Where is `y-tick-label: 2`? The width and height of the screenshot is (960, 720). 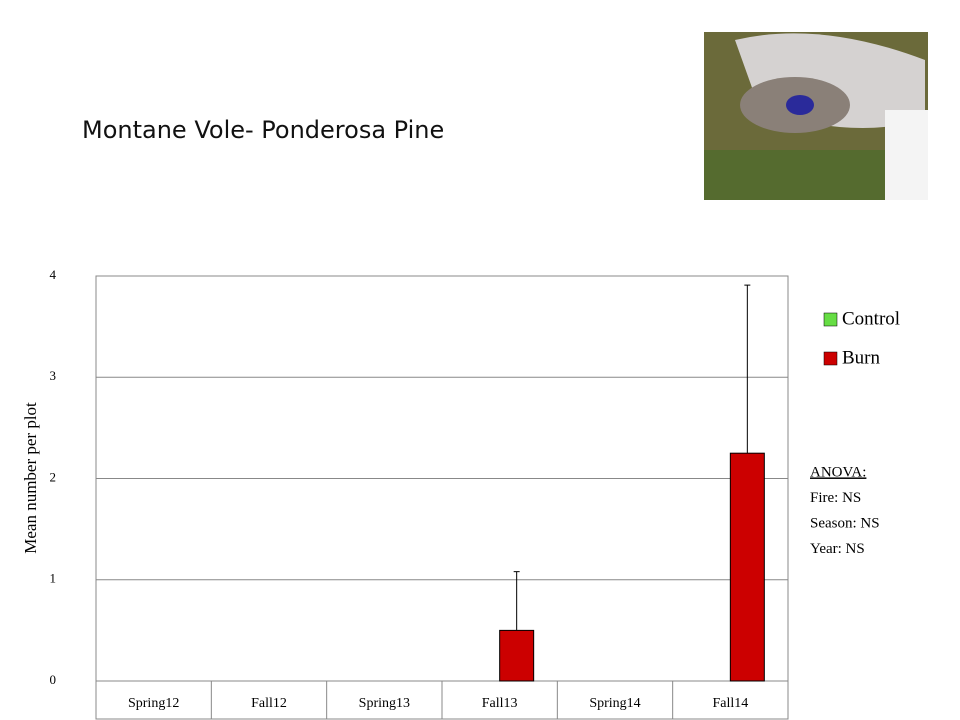
y-tick-label: 2 is located at coordinates (53, 476).